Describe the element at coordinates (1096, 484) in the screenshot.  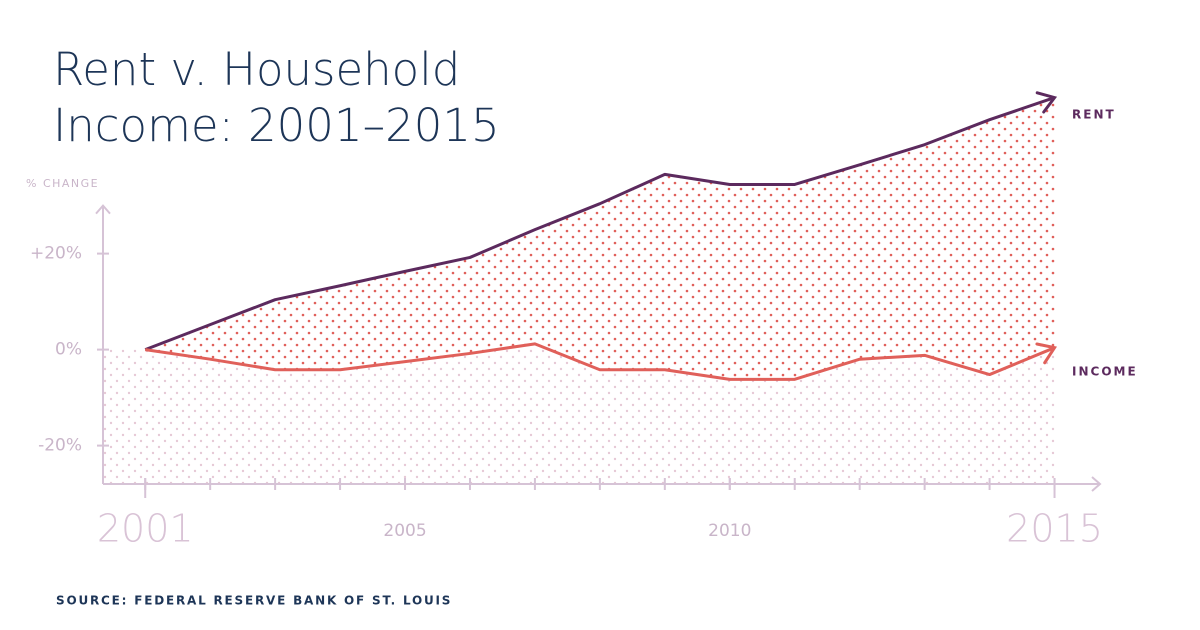
I see `x-axis-arrow` at that location.